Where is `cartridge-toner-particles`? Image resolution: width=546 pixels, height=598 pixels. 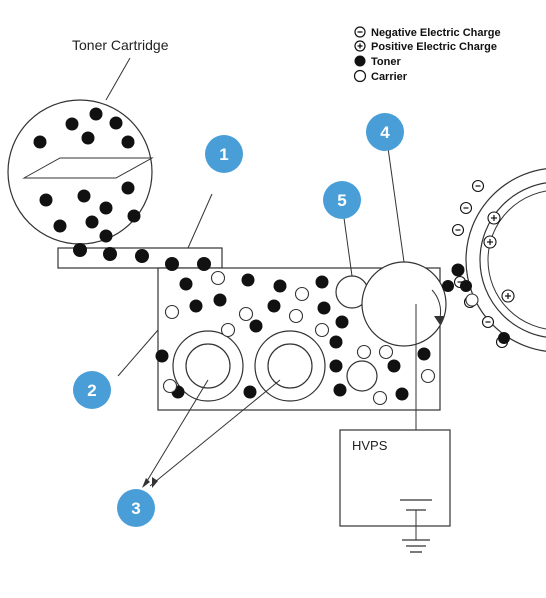
cartridge-toner-particles is located at coordinates (87, 175).